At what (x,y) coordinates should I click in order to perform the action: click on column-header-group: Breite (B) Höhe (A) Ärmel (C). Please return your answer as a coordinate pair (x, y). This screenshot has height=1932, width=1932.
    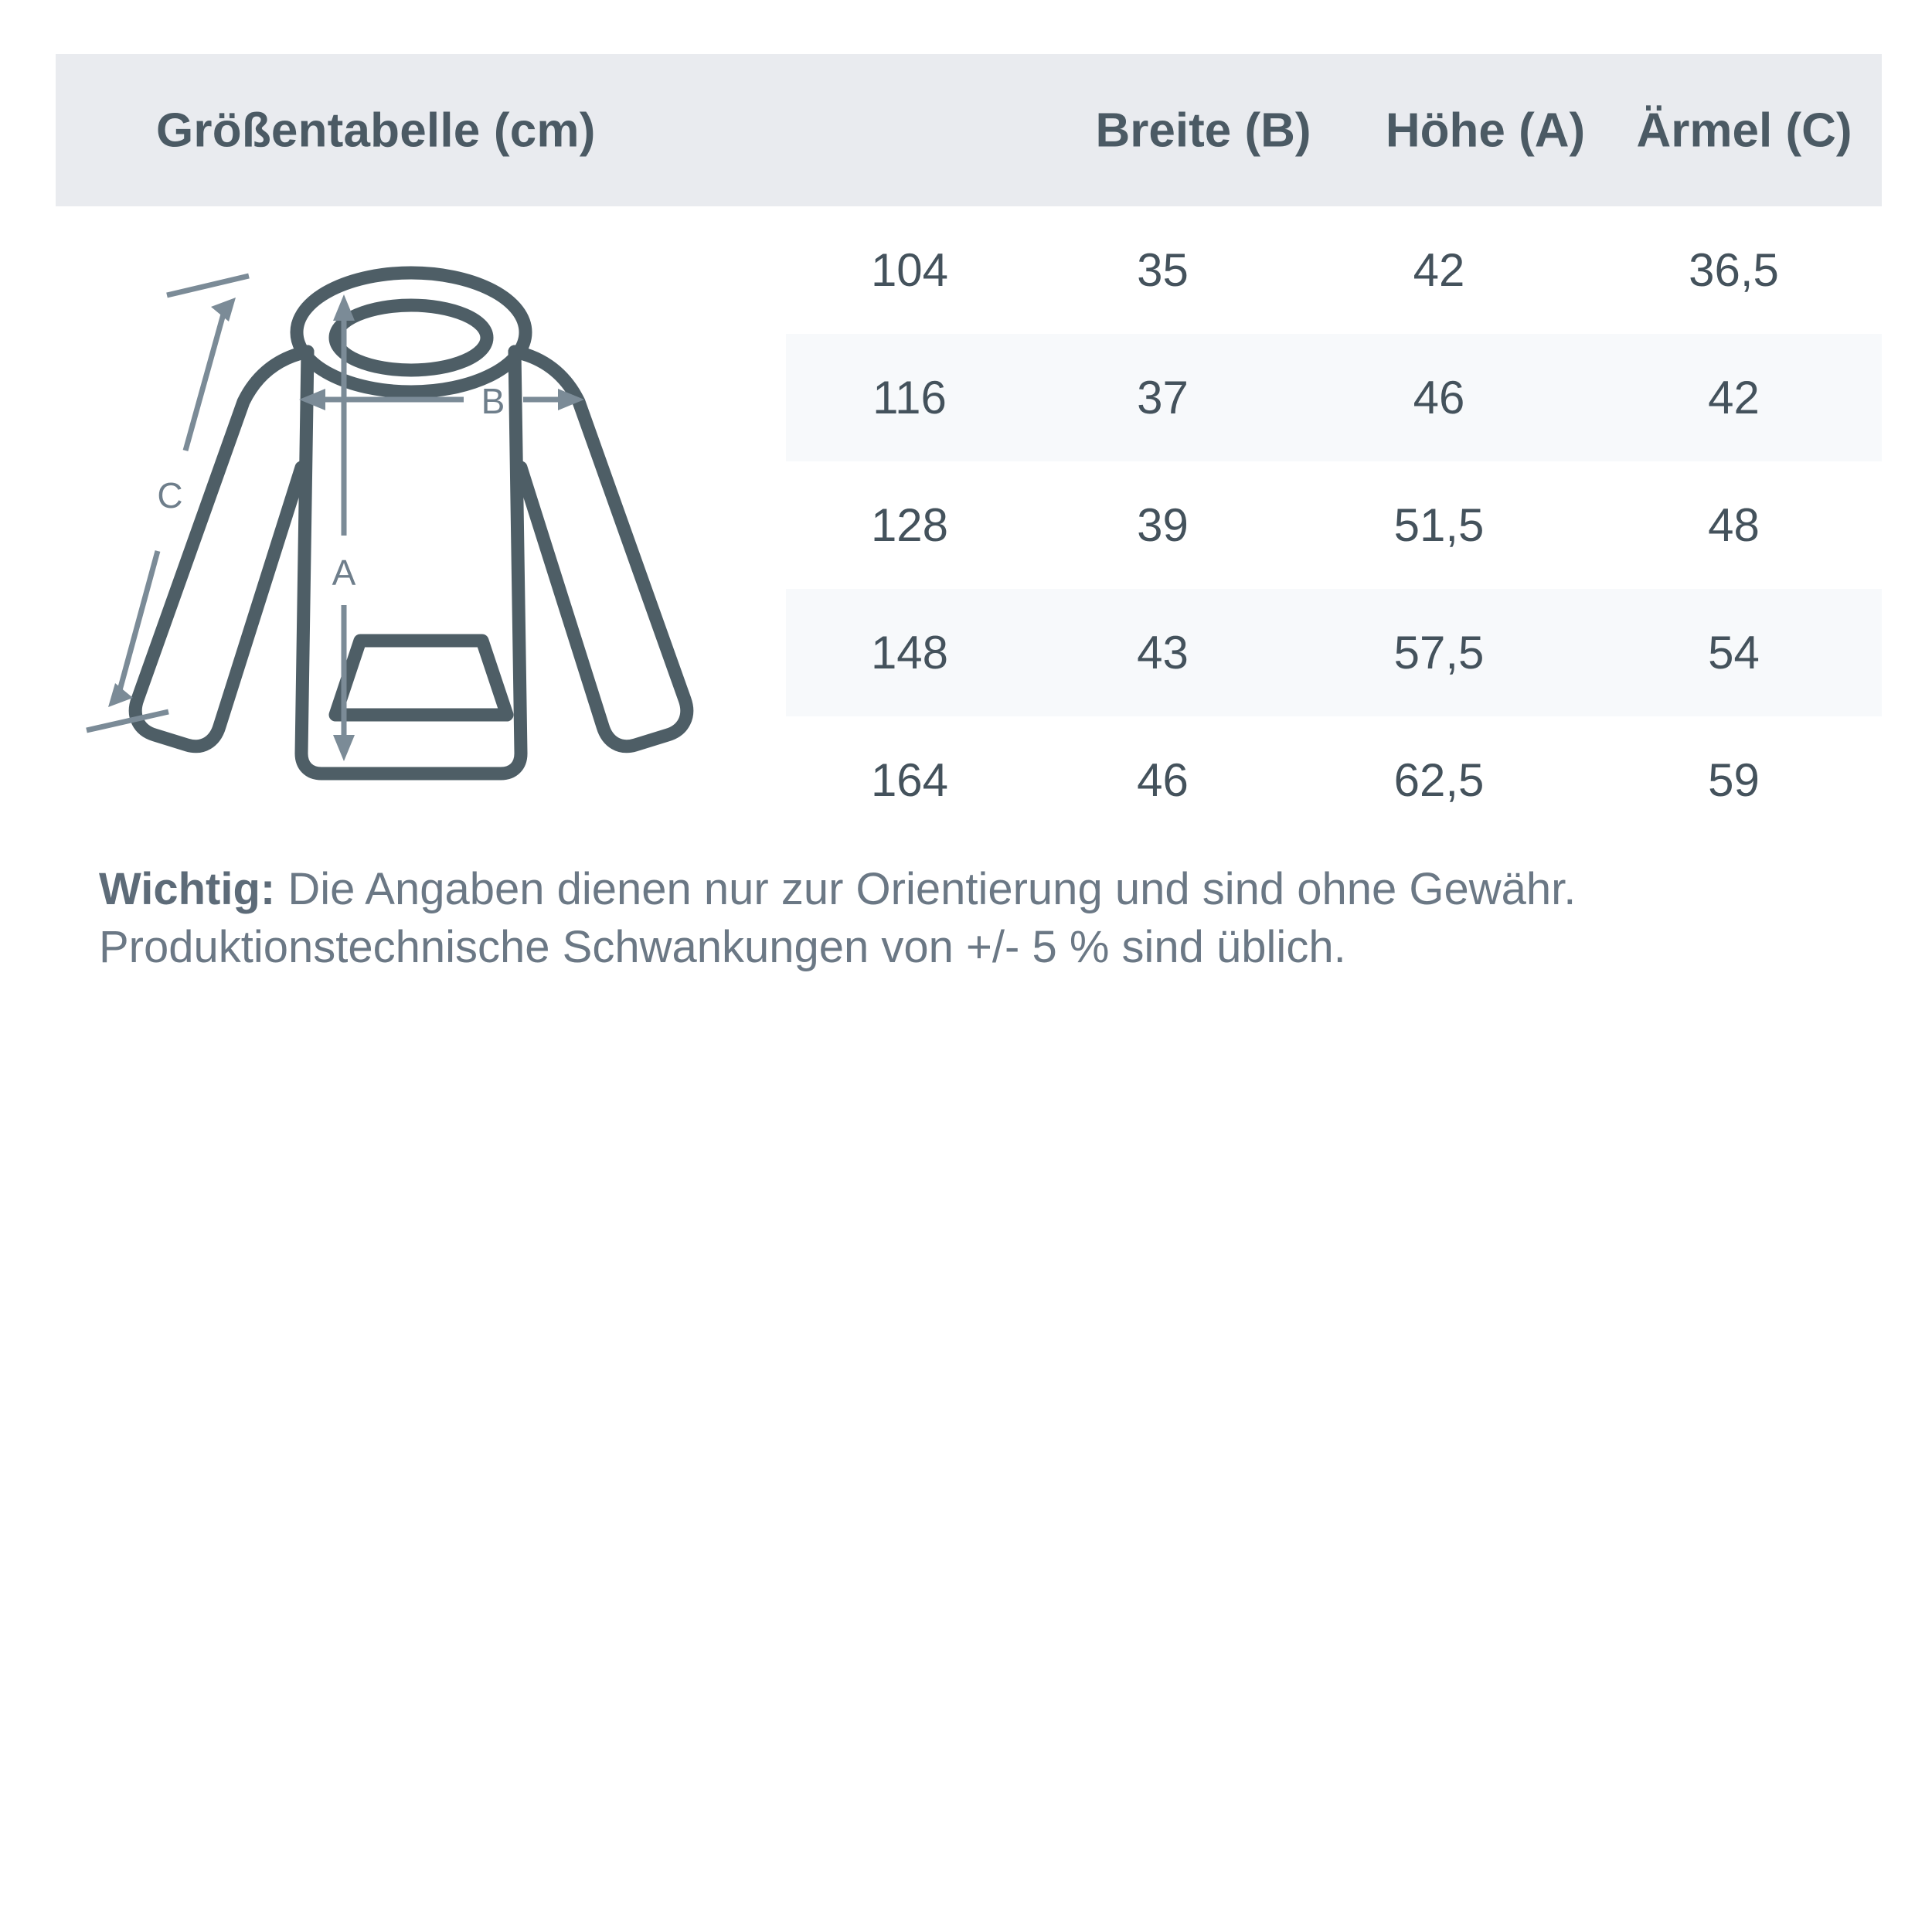
    Looking at the image, I should click on (1462, 130).